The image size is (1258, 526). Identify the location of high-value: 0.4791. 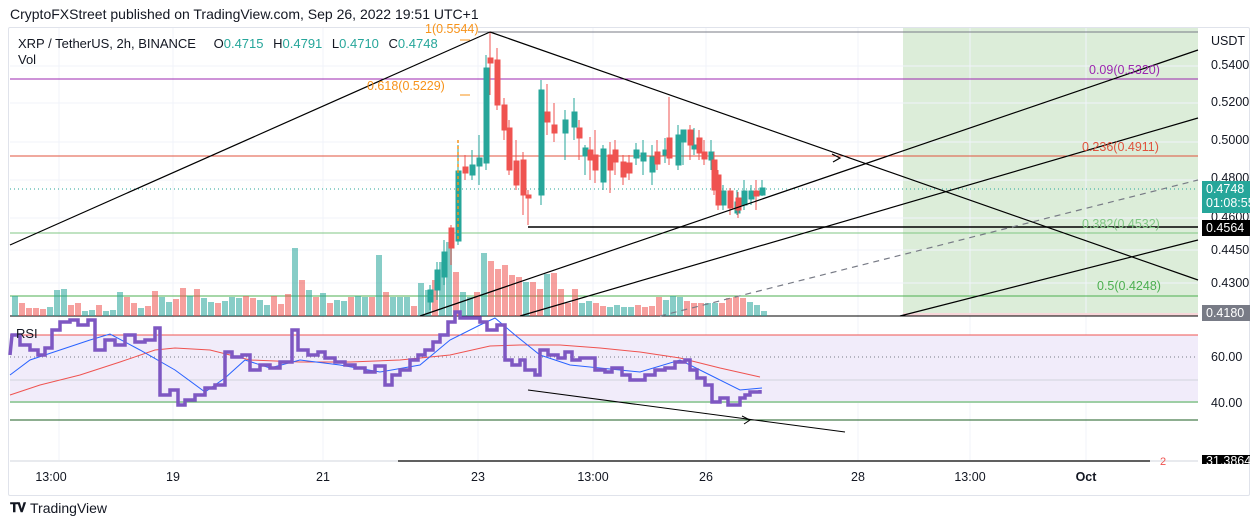
(302, 43).